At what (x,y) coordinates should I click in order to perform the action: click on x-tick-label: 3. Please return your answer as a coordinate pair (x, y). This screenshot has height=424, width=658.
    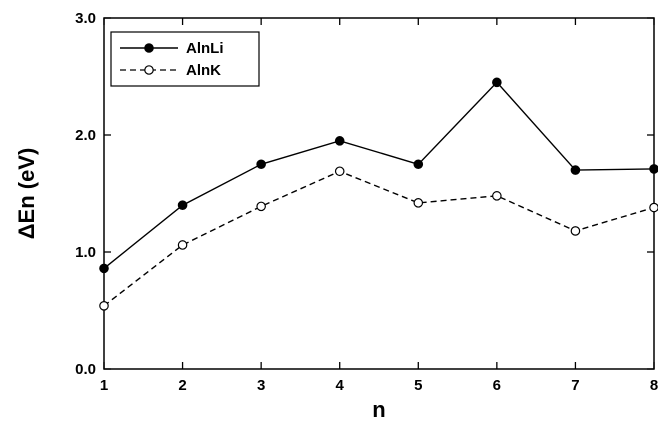
    Looking at the image, I should click on (261, 385).